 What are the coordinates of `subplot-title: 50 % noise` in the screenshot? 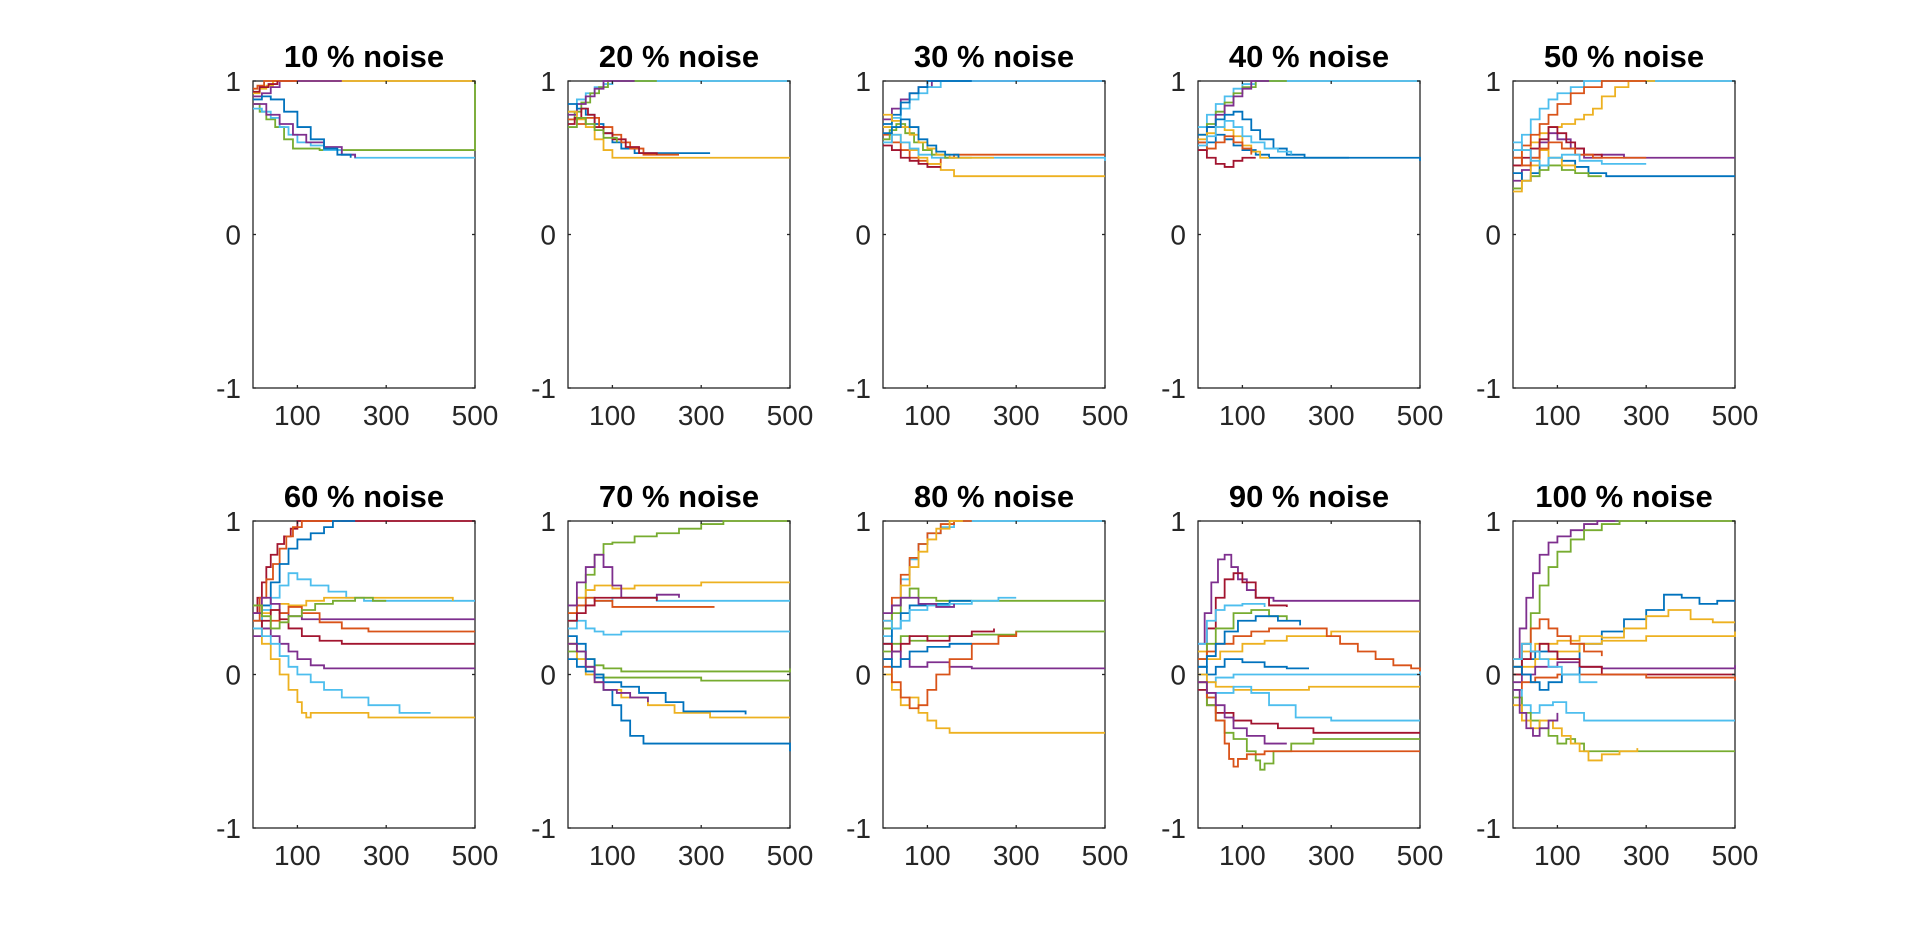 It's located at (1624, 56).